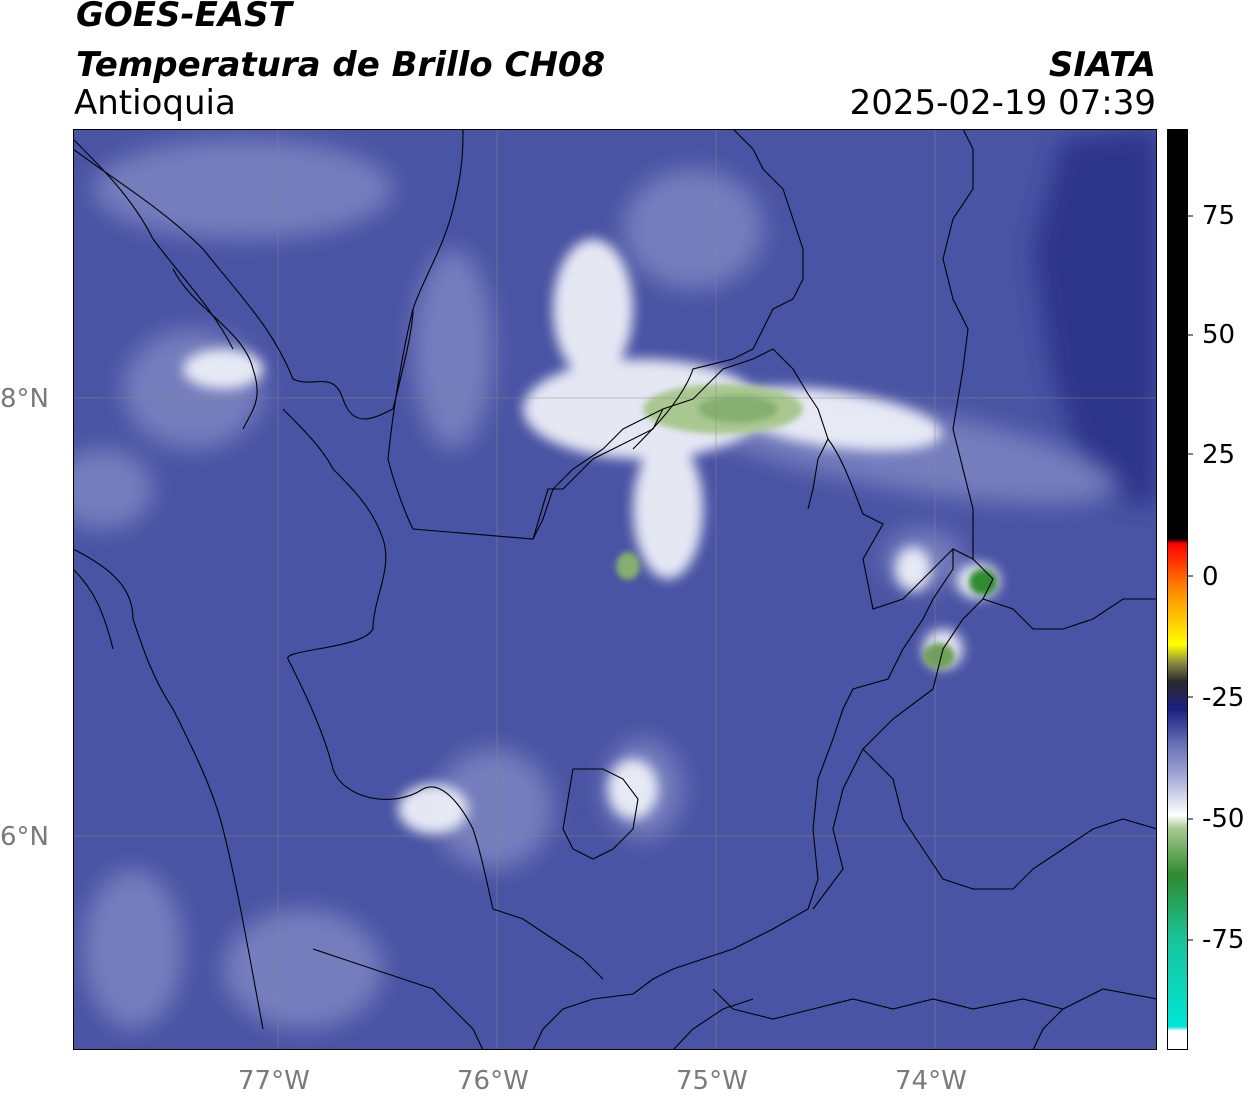  I want to click on colorbar-tick-25: 25, so click(1219, 455).